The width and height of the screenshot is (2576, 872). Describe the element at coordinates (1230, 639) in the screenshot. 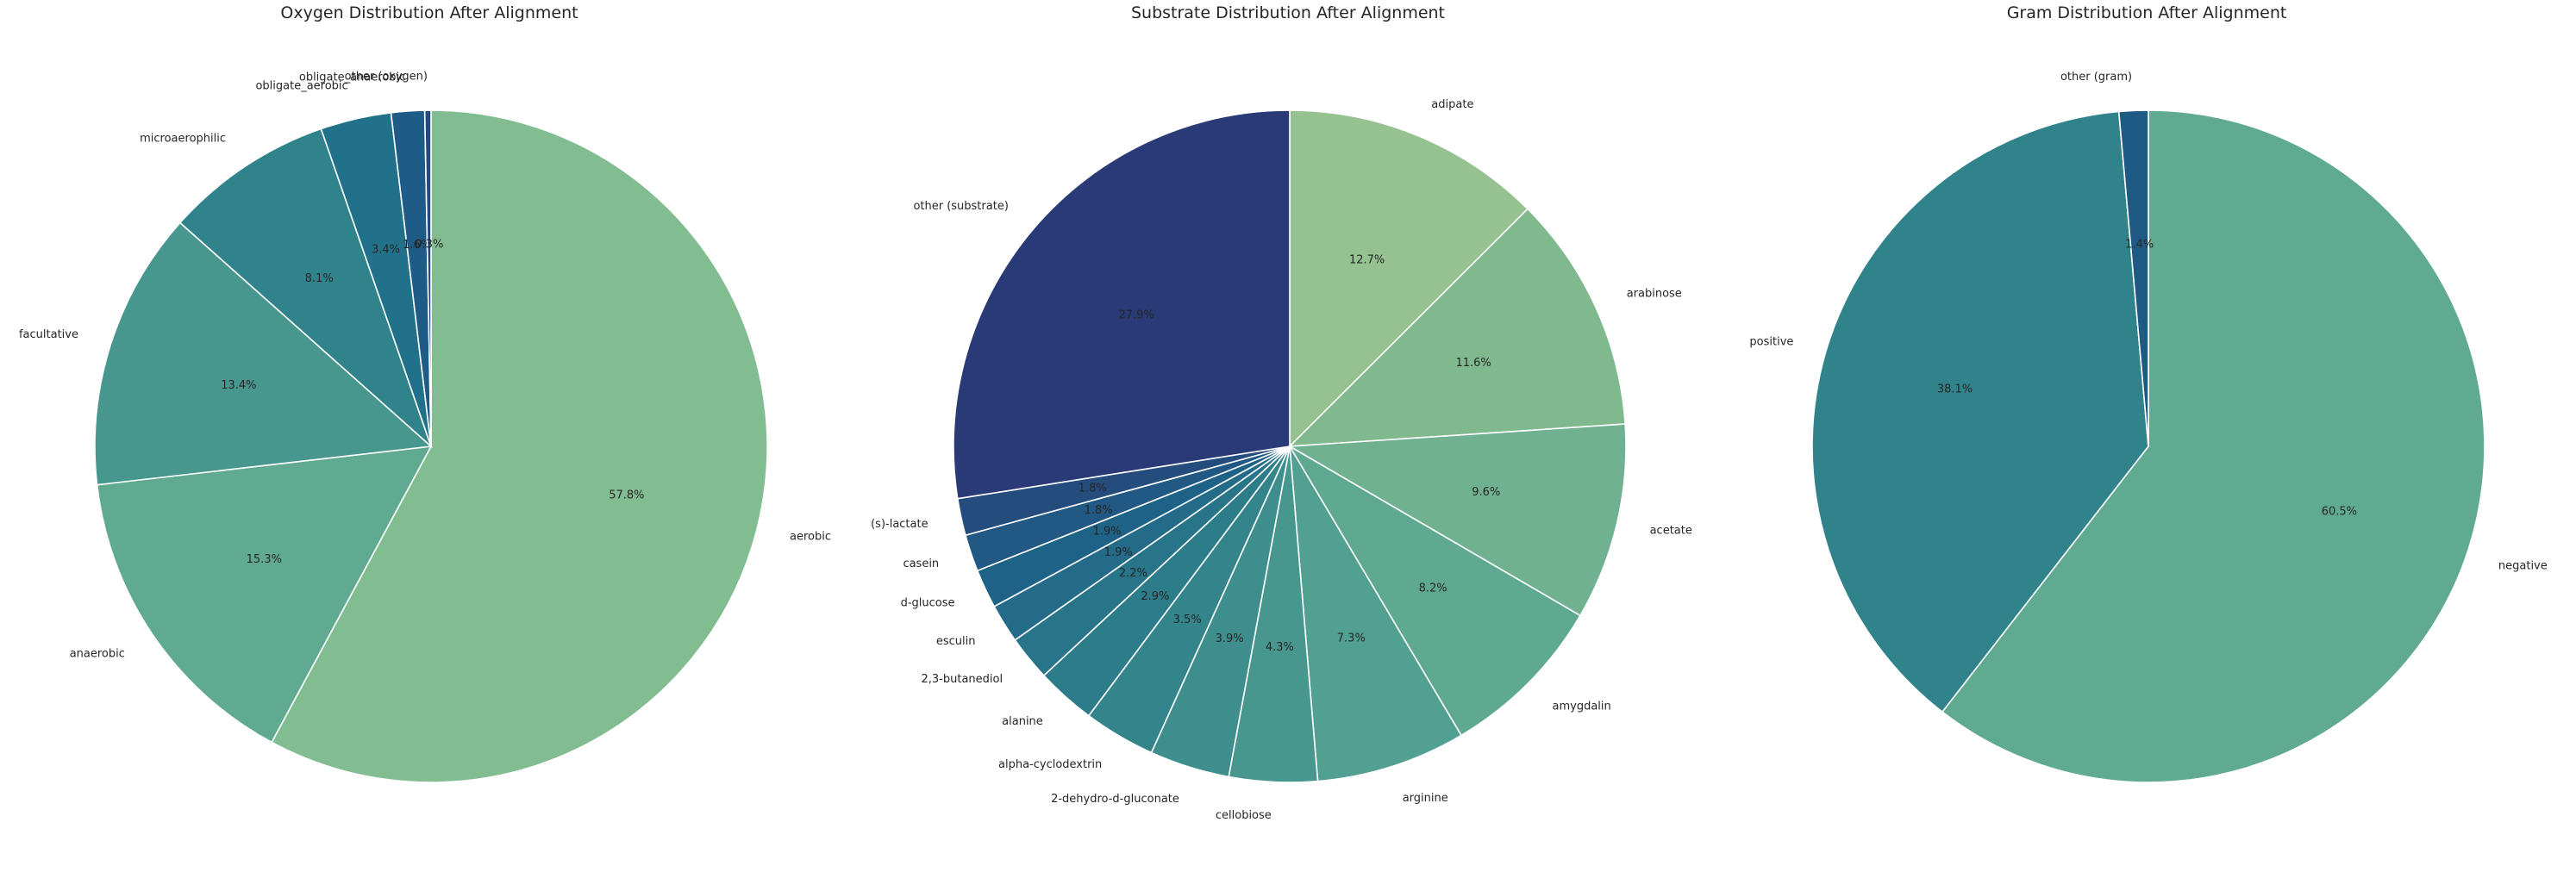

I see `slice-pct-2-dehydro-d-gluconate: 3.9%` at that location.